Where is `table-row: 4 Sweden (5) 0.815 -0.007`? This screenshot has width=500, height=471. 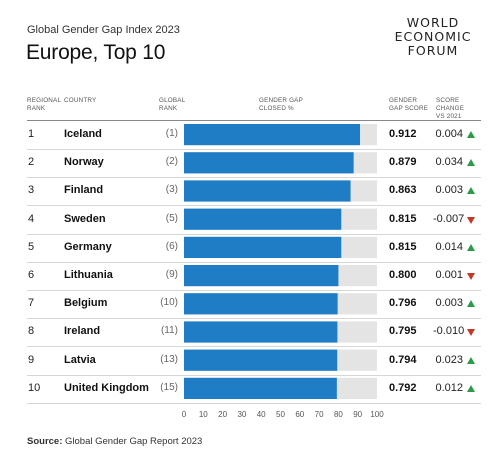
table-row: 4 Sweden (5) 0.815 -0.007 is located at coordinates (250, 220).